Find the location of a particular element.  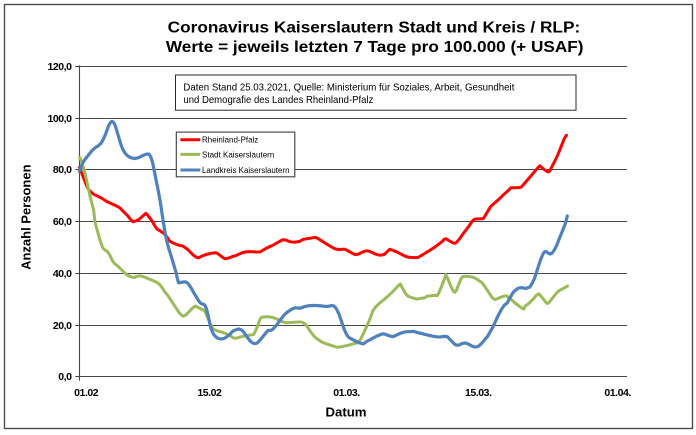

svg-text: 01.04. is located at coordinates (617, 393).